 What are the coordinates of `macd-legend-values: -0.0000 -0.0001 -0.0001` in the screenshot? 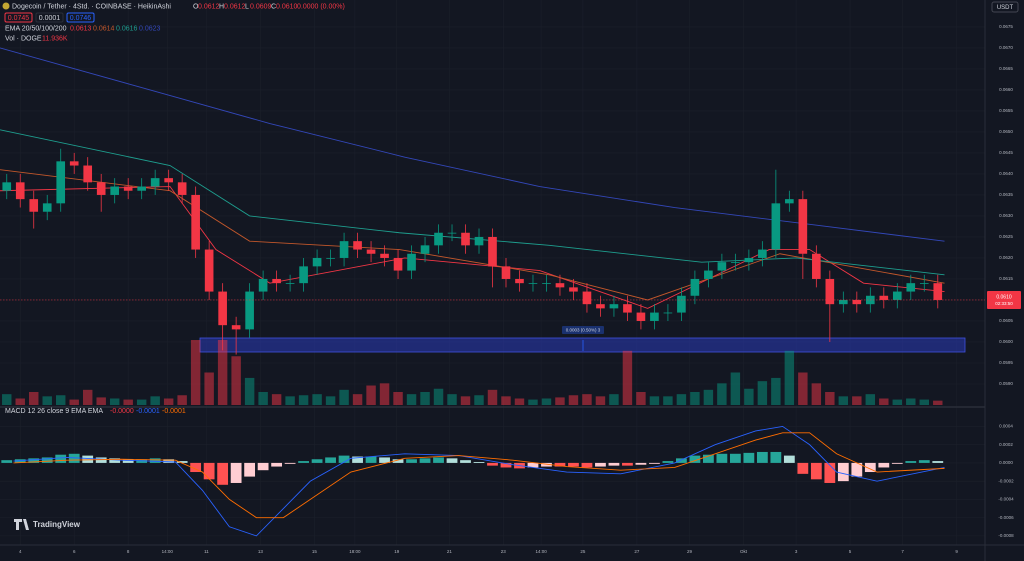 It's located at (148, 411).